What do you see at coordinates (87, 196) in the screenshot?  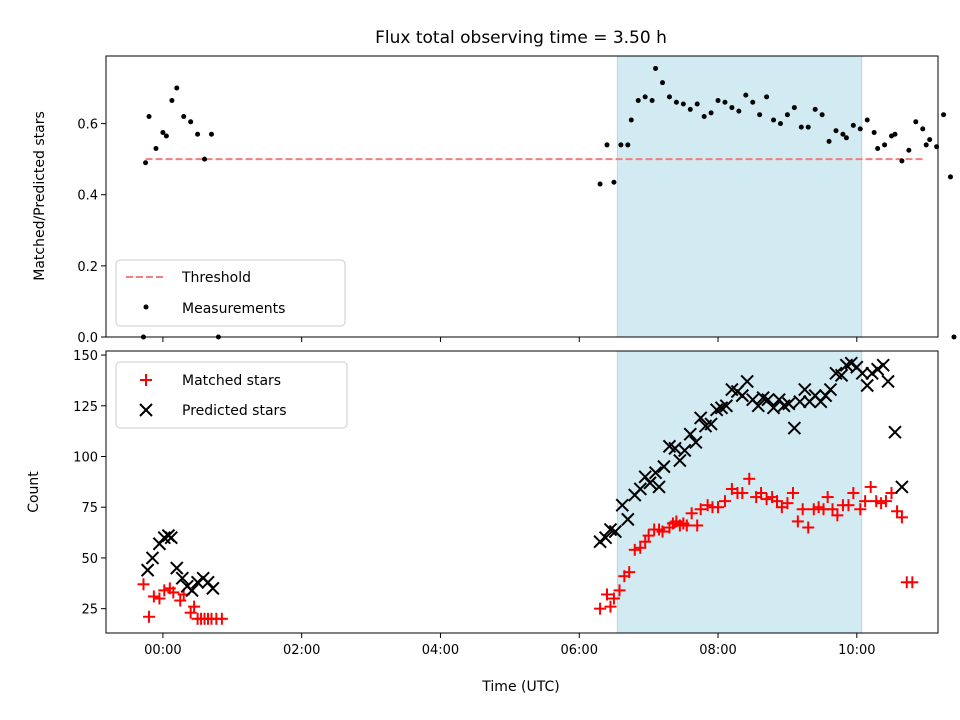 I see `y-tick-label: 0.4` at bounding box center [87, 196].